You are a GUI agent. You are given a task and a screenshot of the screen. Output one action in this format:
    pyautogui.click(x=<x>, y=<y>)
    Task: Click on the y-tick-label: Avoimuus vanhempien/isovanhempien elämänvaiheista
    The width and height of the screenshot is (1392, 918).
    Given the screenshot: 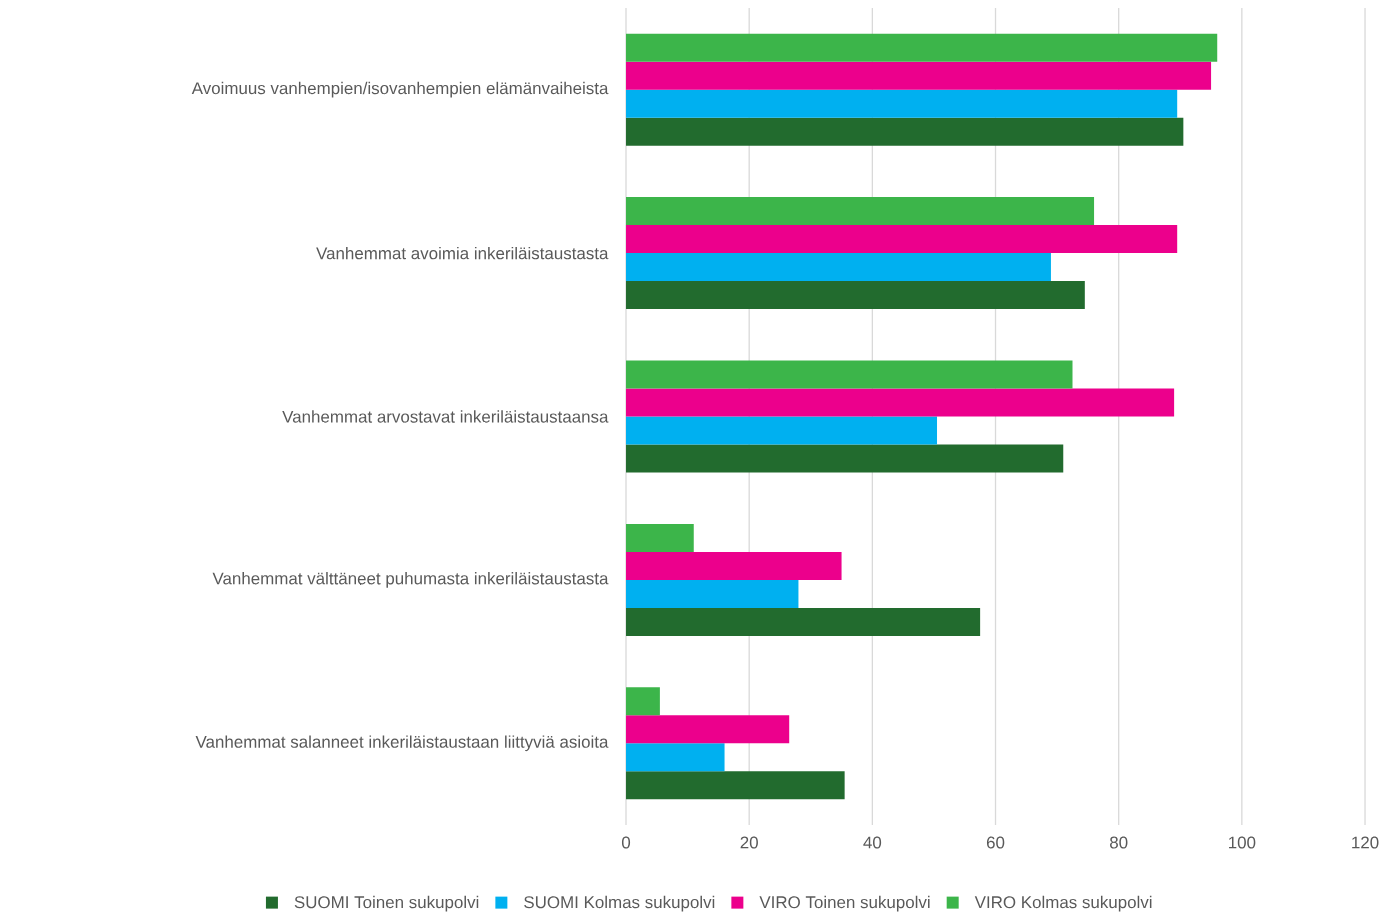 What is the action you would take?
    pyautogui.click(x=400, y=89)
    